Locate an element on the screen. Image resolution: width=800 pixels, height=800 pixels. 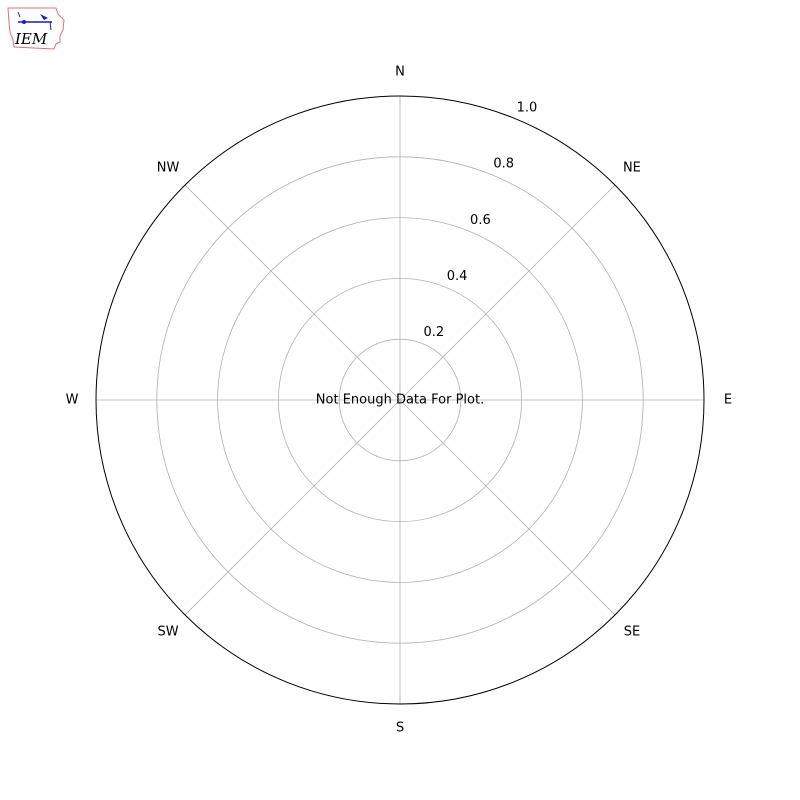
direction-label-n: N is located at coordinates (400, 72).